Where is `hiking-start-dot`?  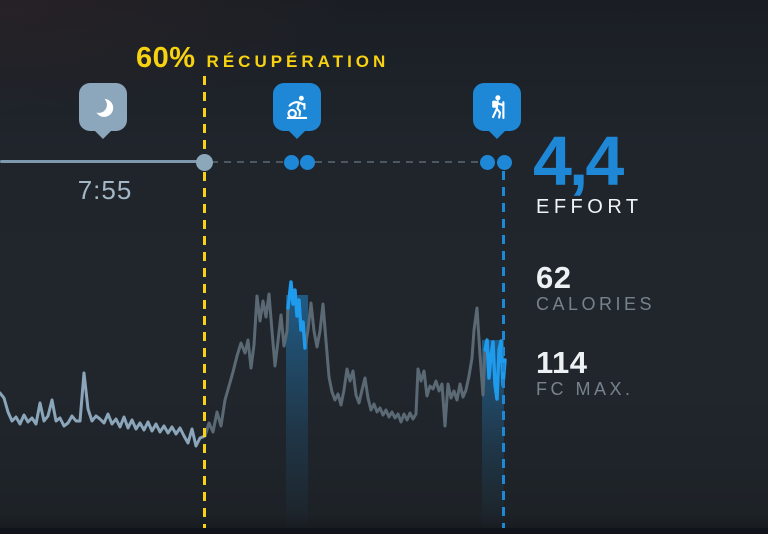 hiking-start-dot is located at coordinates (487, 162).